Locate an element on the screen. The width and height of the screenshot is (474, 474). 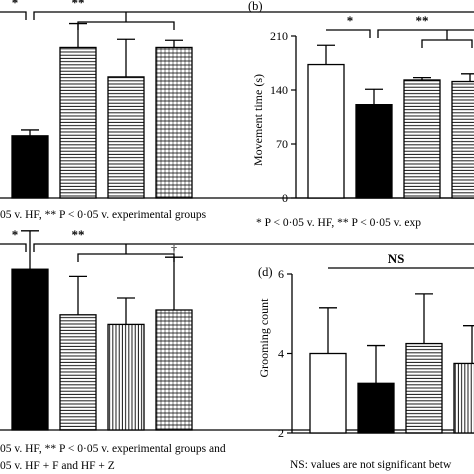
panel-b-tick-label: 210 is located at coordinates (279, 36).